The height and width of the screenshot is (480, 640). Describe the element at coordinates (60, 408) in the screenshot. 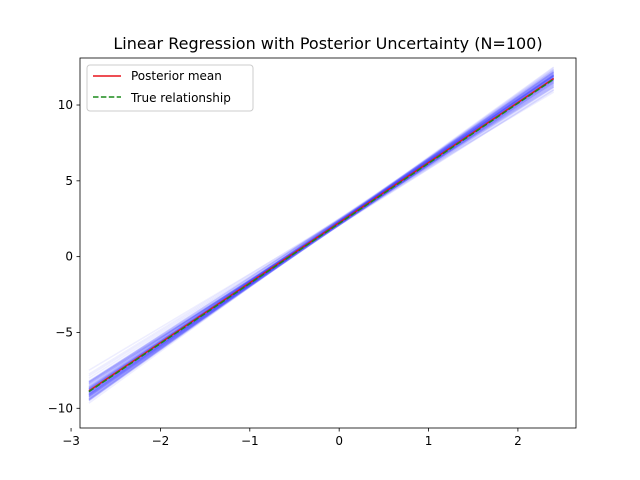

I see `y-tick-label: −10` at that location.